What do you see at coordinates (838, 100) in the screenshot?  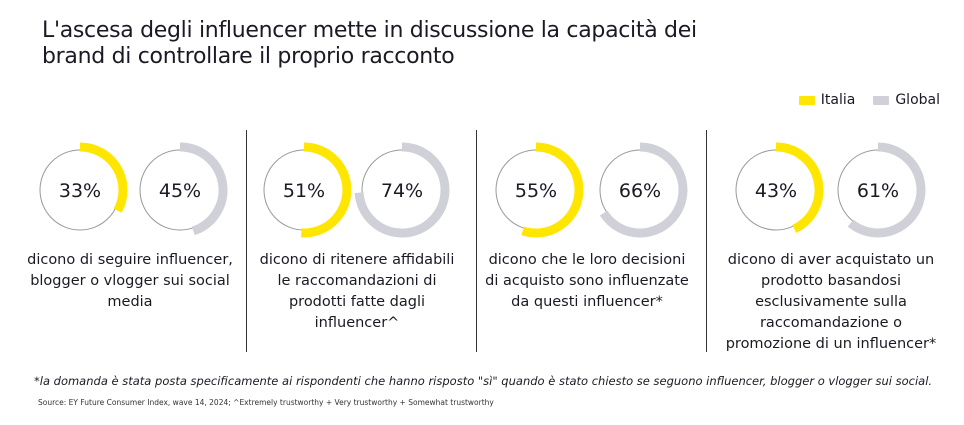 I see `legend-label: Italia` at bounding box center [838, 100].